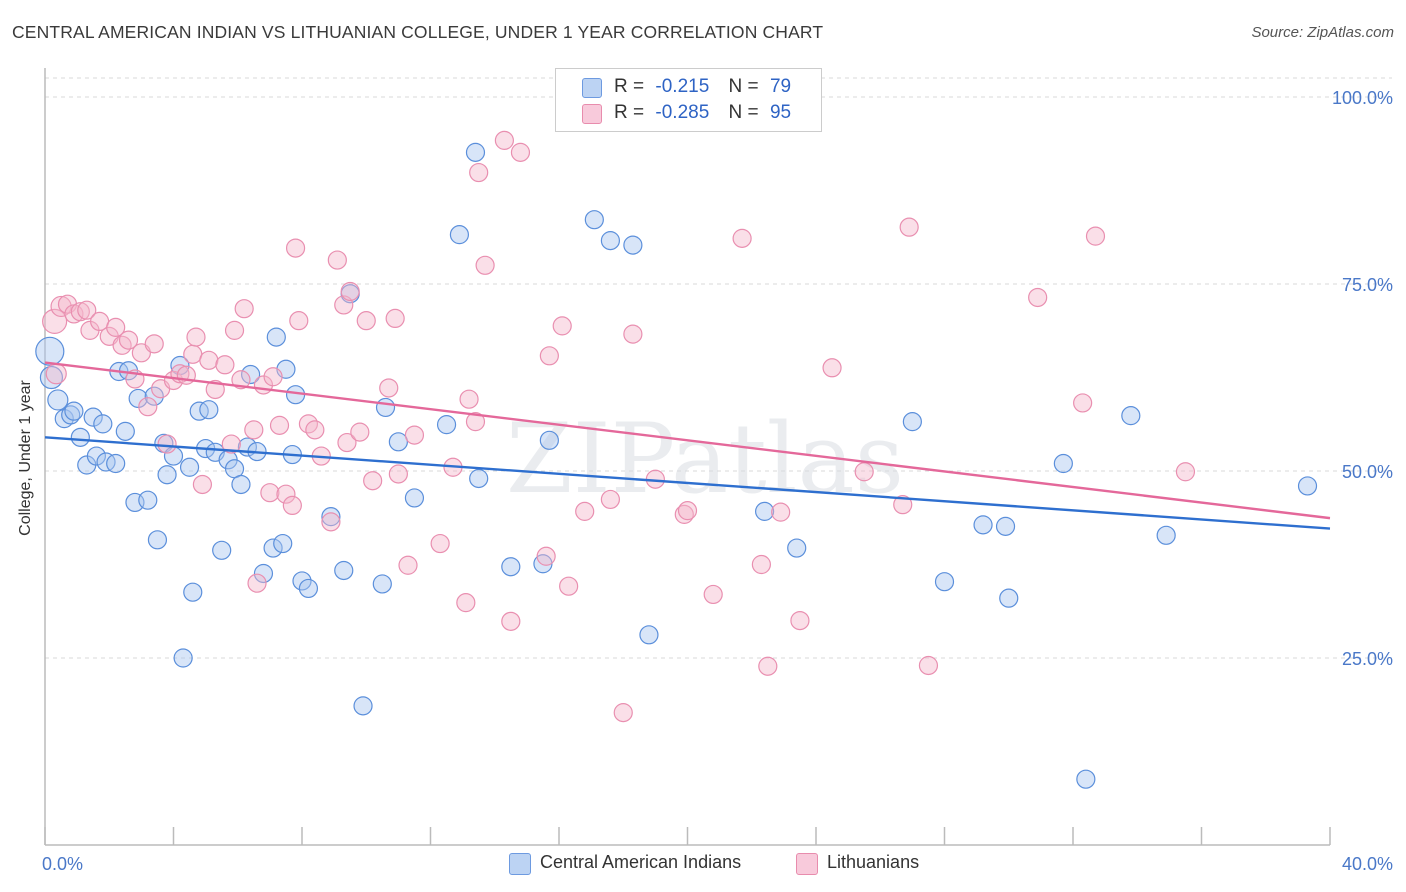  What do you see at coordinates (688, 100) in the screenshot?
I see `correlation-legend: R = -0.215 N = 79 R = -0.285 N = 95` at bounding box center [688, 100].